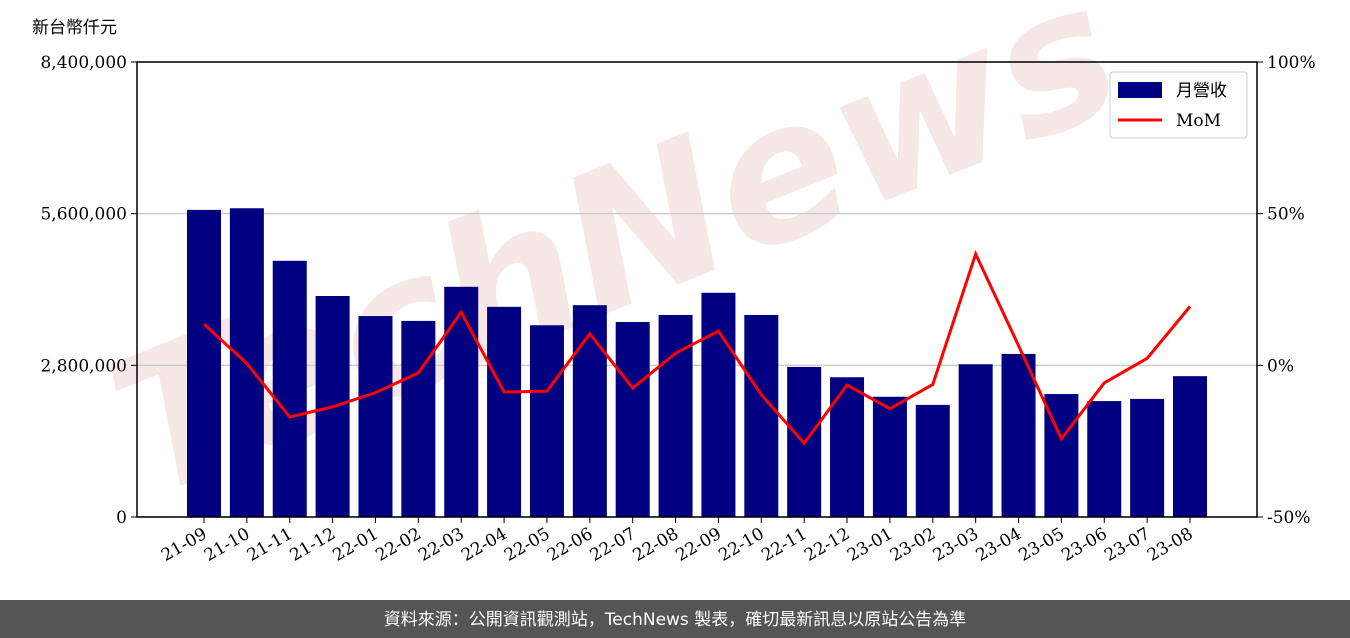 The height and width of the screenshot is (638, 1350). I want to click on y-axis-label: 新台幣仟元, so click(74, 28).